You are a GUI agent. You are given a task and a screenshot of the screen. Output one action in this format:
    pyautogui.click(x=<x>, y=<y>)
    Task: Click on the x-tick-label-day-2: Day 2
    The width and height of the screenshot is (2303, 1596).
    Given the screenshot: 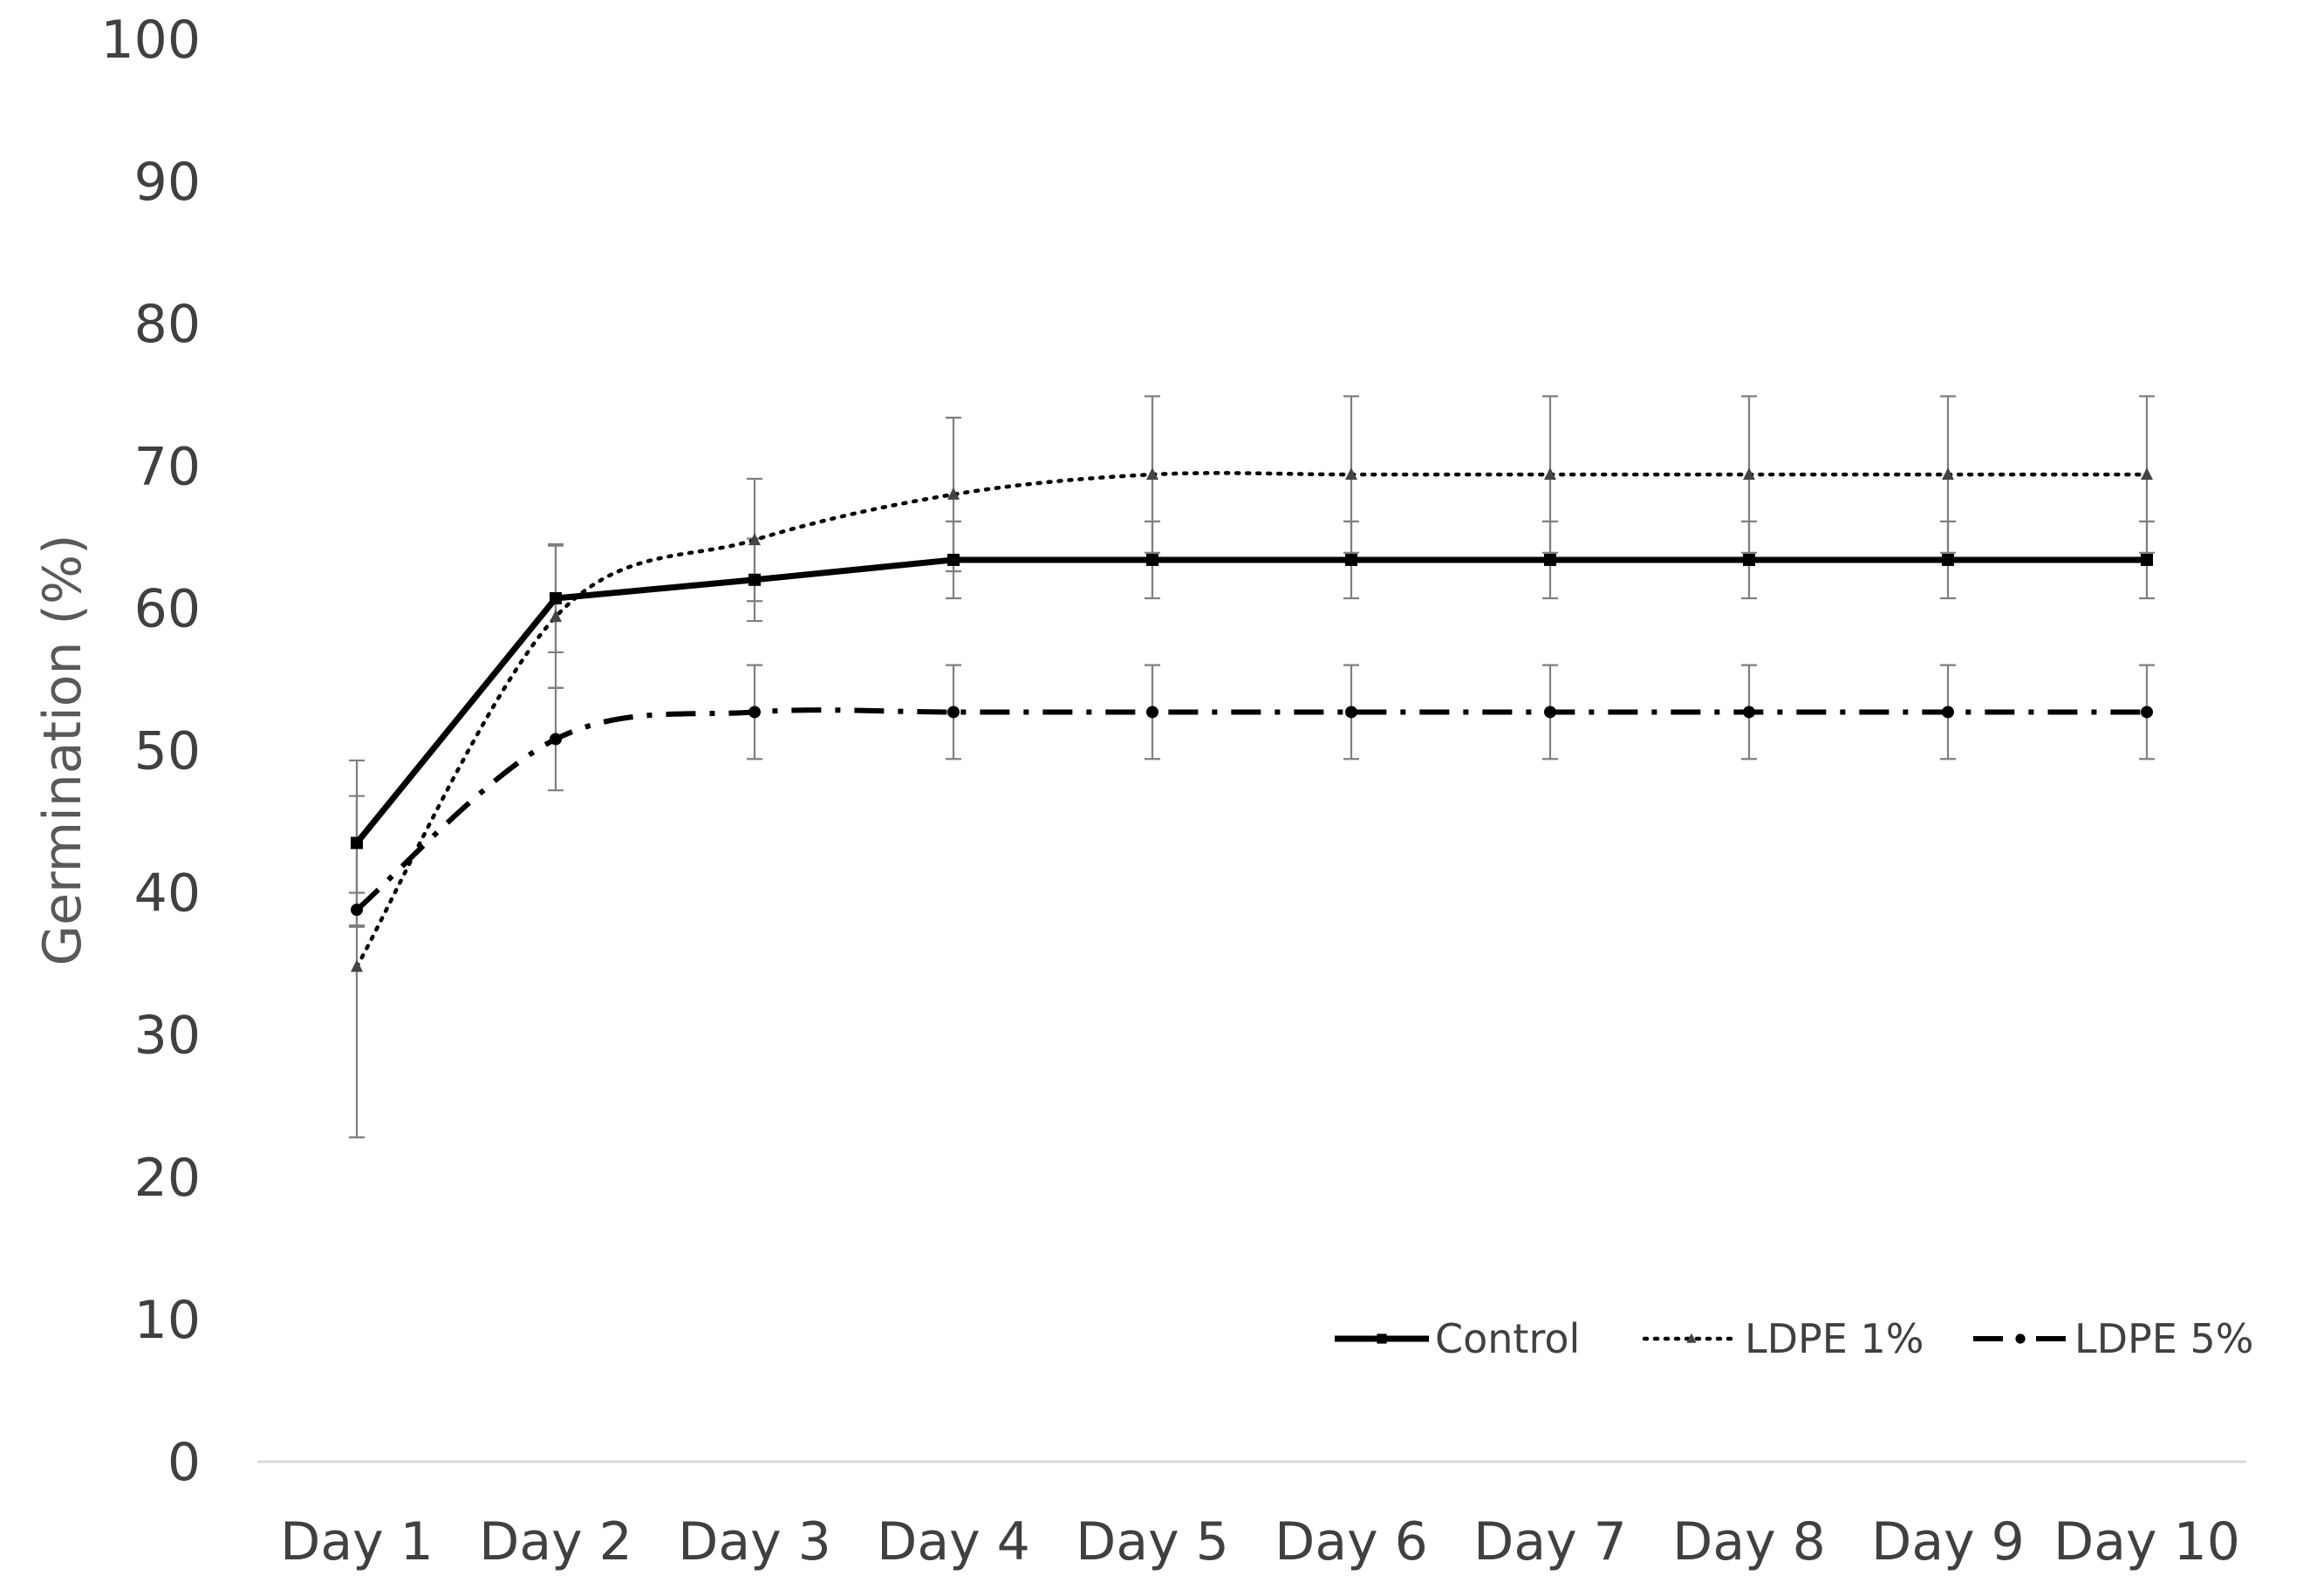 What is the action you would take?
    pyautogui.click(x=555, y=1542)
    